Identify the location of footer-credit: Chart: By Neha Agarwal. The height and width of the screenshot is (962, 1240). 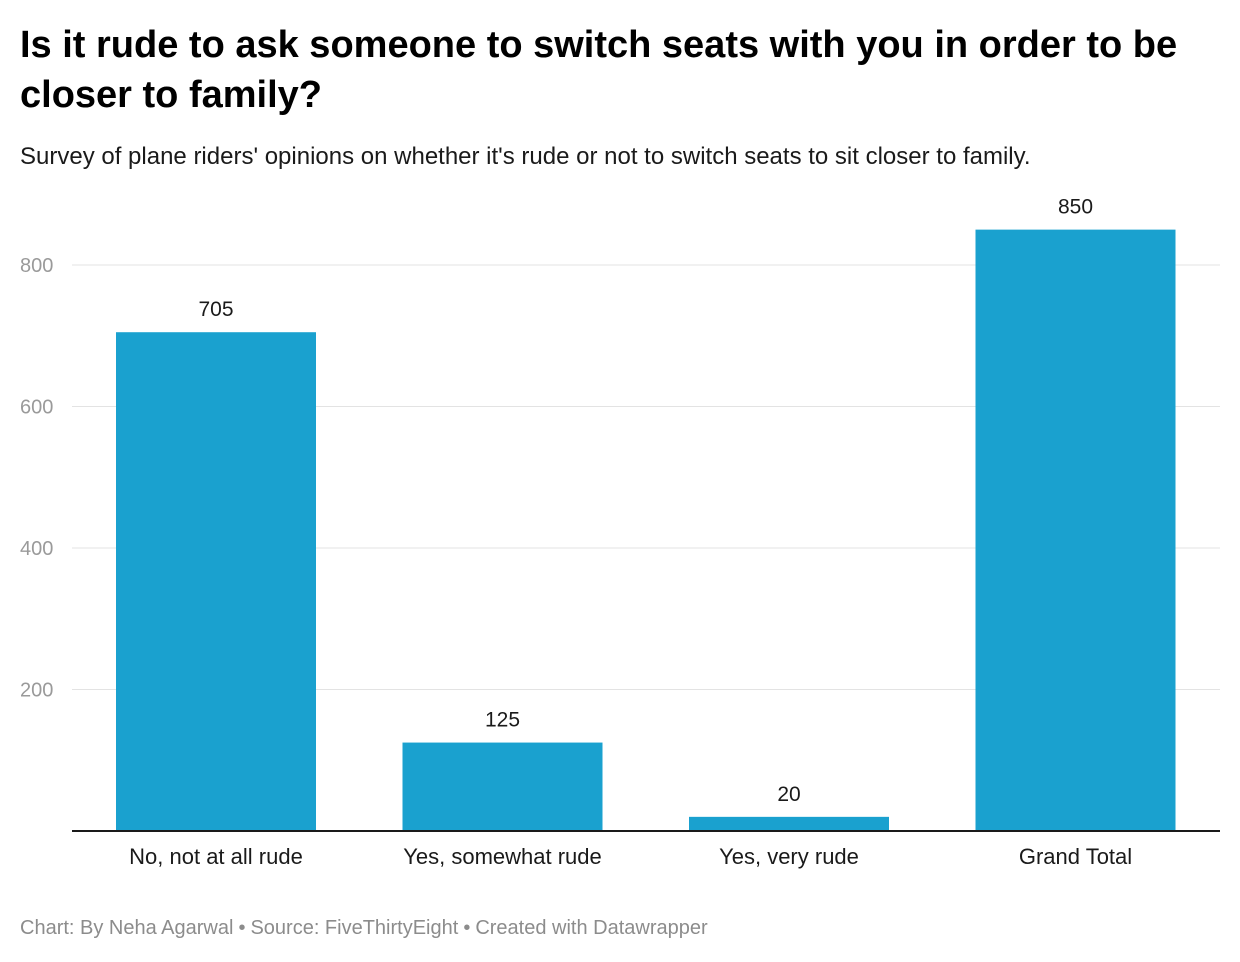
(127, 928).